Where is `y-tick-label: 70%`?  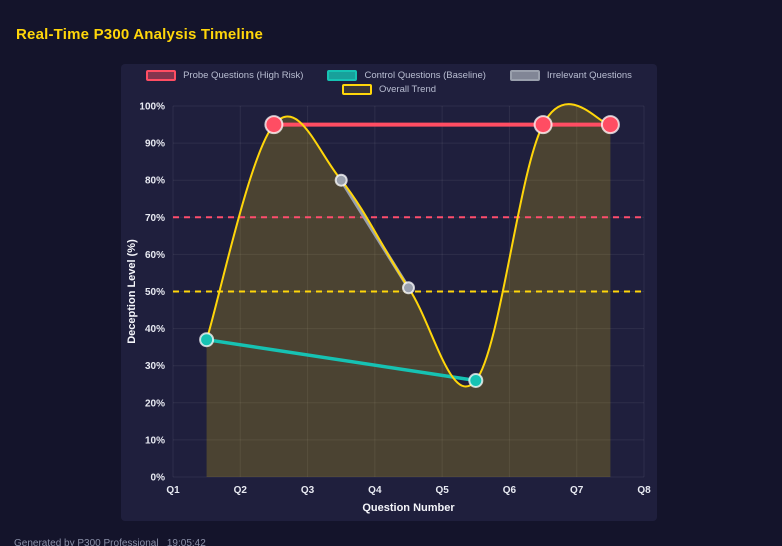 y-tick-label: 70% is located at coordinates (155, 218).